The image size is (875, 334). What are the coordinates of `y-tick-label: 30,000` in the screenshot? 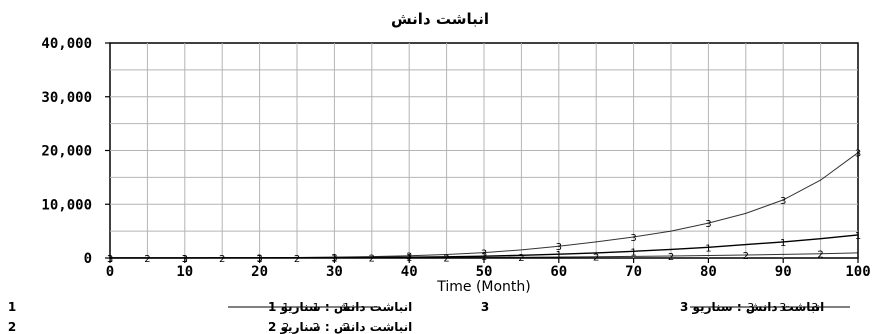 It's located at (66, 98).